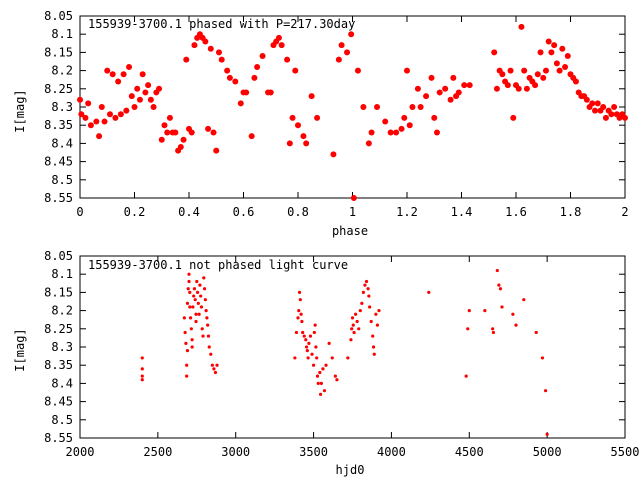 The image size is (640, 480). Describe the element at coordinates (58, 365) in the screenshot. I see `unphased-y-tick-label: 8.35` at that location.